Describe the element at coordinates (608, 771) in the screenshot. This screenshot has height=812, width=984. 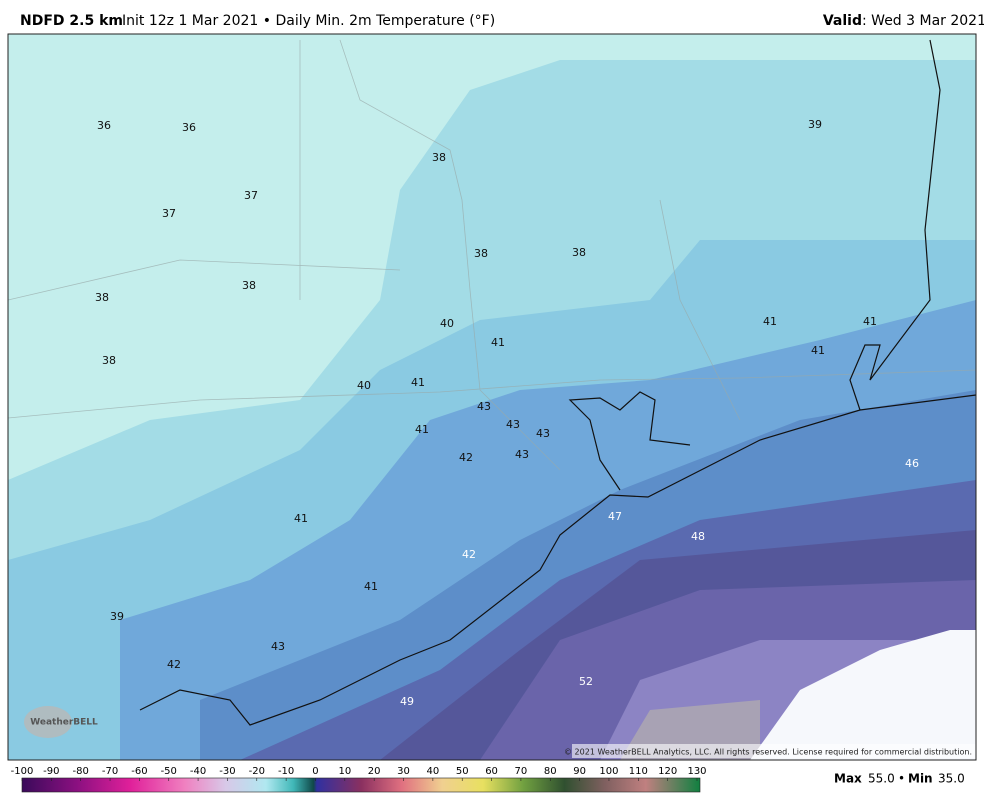
I see `colorbar-tick-label: 100` at that location.